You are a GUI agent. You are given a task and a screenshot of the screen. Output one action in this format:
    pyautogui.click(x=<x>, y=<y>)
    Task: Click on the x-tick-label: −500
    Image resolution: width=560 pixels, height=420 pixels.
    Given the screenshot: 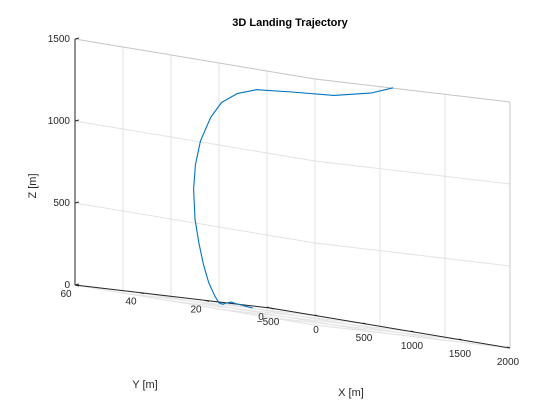 What is the action you would take?
    pyautogui.click(x=268, y=322)
    